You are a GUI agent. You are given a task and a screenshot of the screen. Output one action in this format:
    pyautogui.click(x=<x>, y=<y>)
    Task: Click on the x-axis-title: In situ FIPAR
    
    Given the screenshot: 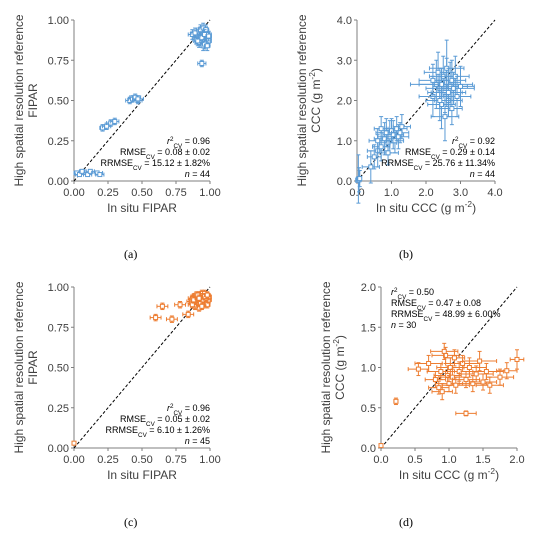 What is the action you would take?
    pyautogui.click(x=142, y=475)
    